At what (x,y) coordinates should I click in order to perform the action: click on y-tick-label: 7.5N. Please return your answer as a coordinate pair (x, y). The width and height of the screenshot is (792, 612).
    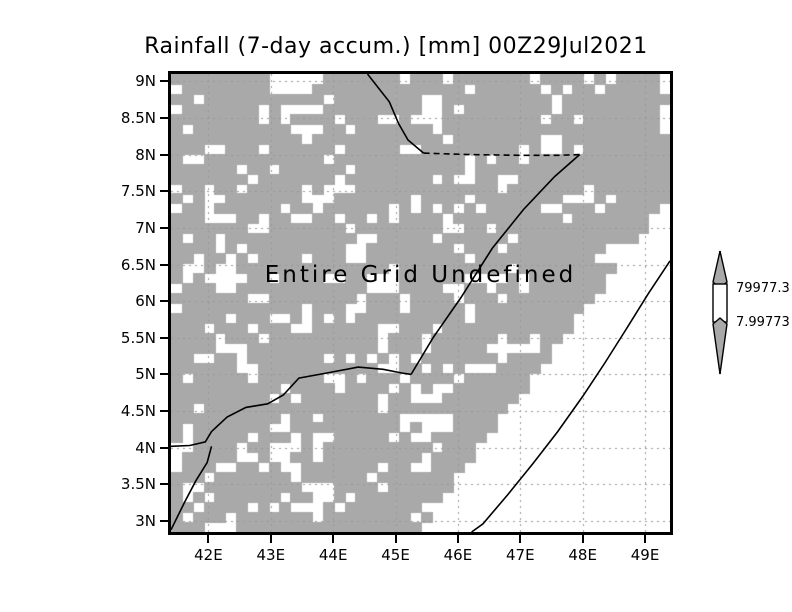
    Looking at the image, I should click on (138, 191).